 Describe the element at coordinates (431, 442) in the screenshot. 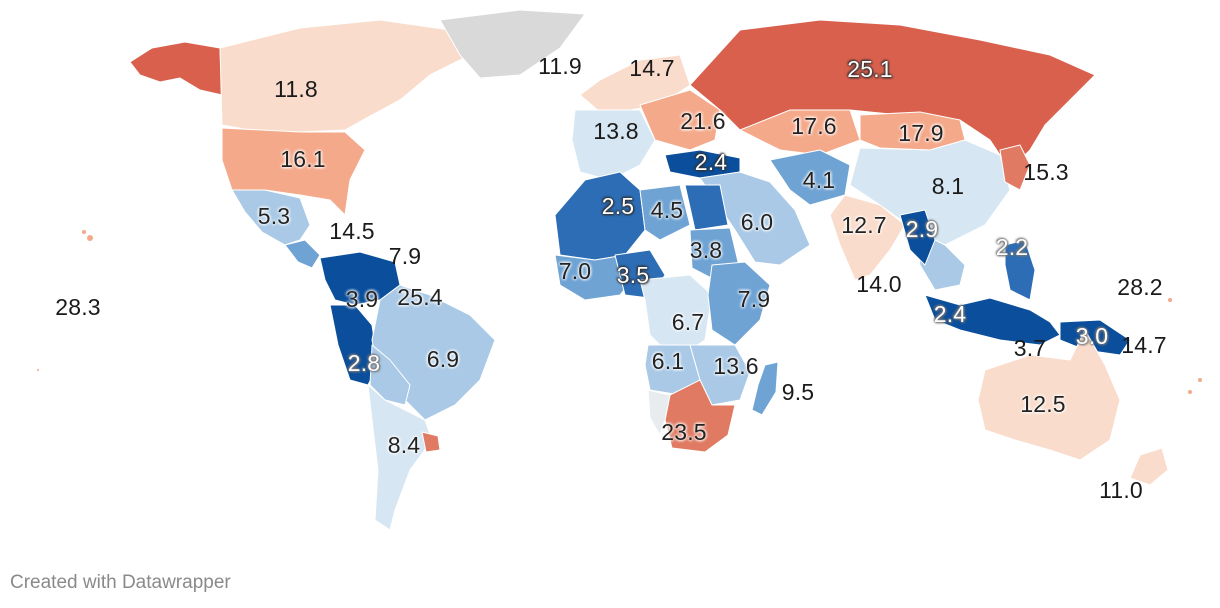

I see `region-uruguay` at that location.